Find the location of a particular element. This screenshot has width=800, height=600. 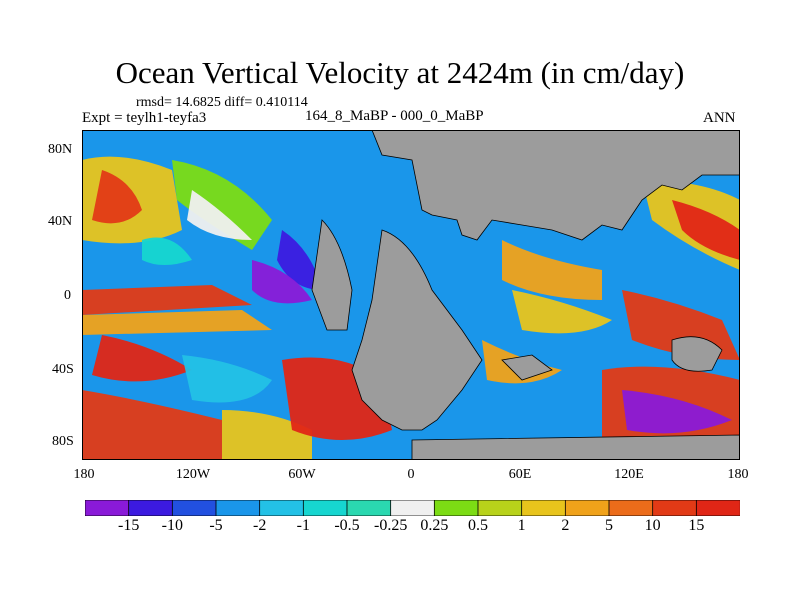

colorbar-label: -15 is located at coordinates (128, 525).